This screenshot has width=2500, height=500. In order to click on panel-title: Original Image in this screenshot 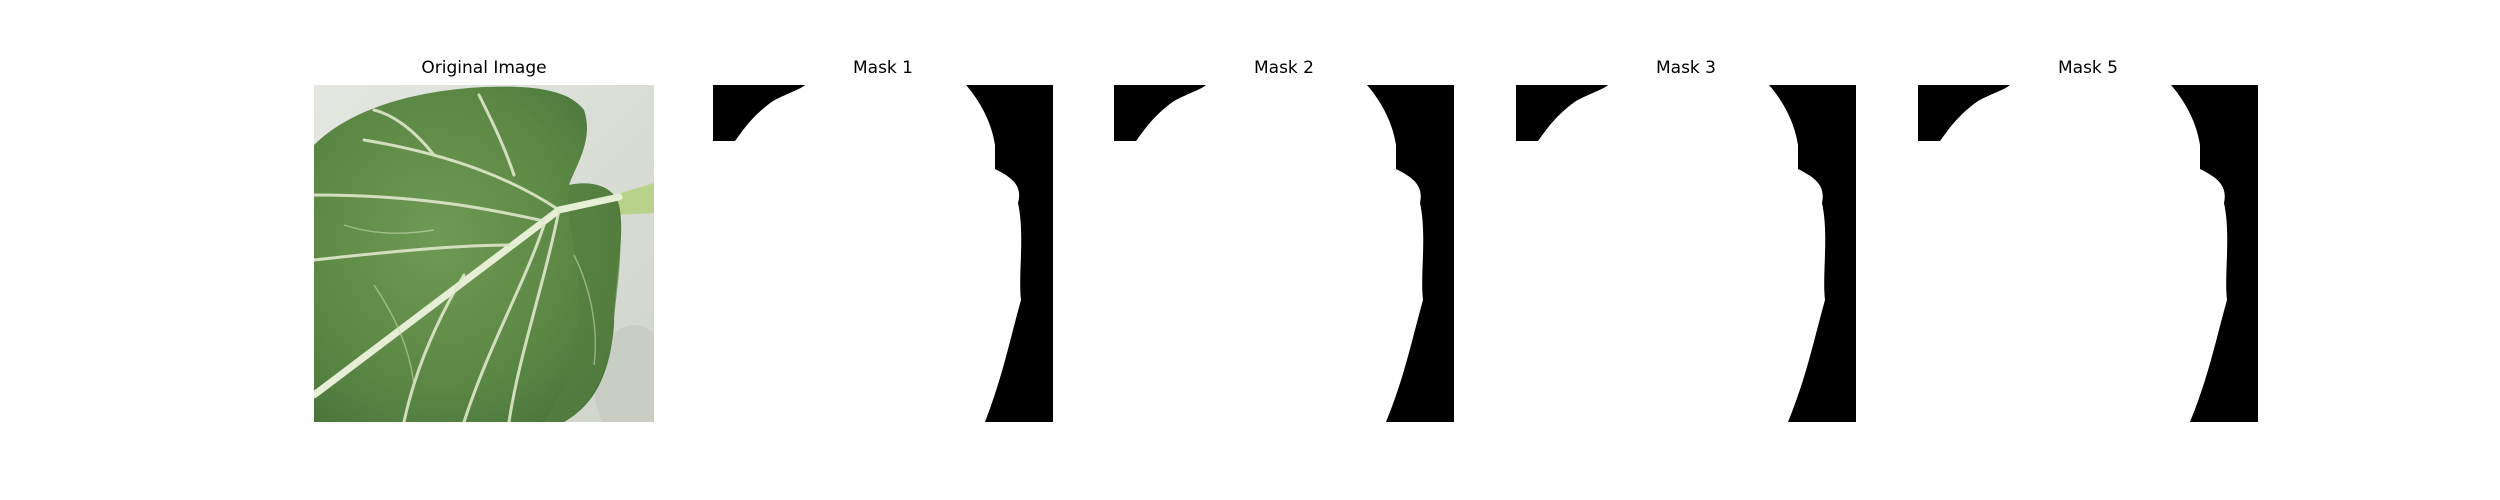, I will do `click(484, 68)`.